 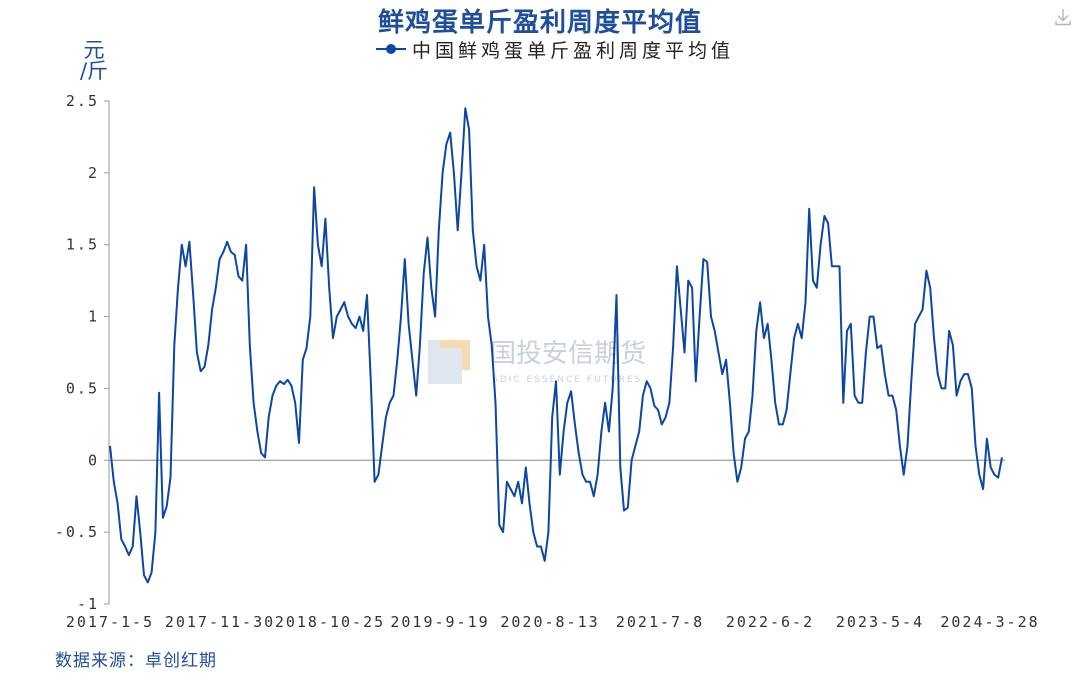 What do you see at coordinates (660, 622) in the screenshot?
I see `x-tick-label: 2021-7-8` at bounding box center [660, 622].